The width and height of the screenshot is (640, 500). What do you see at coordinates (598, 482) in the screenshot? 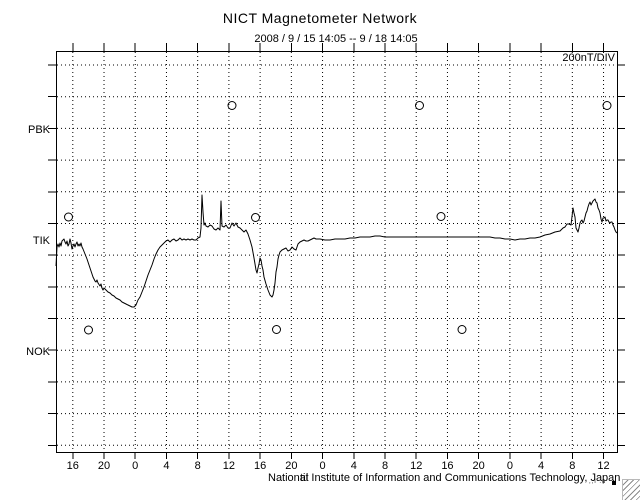
I see `fine-print-fragments: ,,l .u` at bounding box center [598, 482].